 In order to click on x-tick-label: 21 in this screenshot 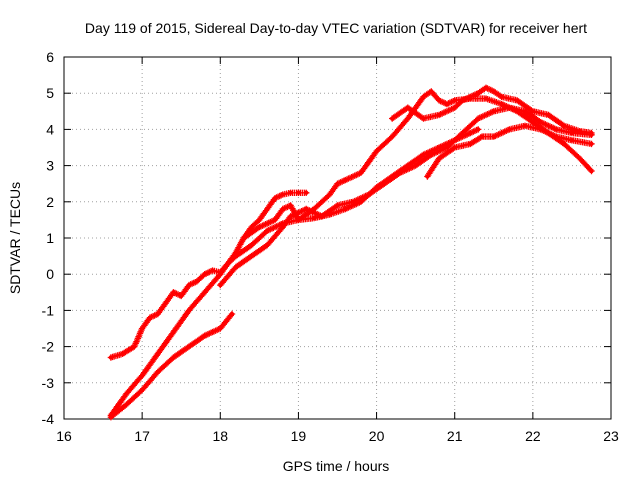, I will do `click(455, 436)`.